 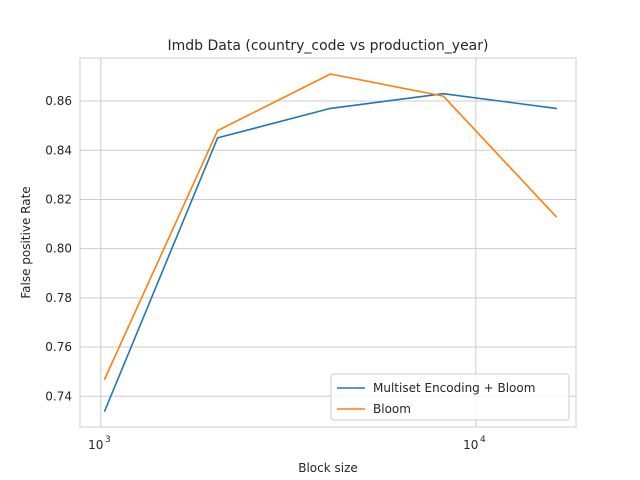 I want to click on legend-box, so click(x=450, y=397).